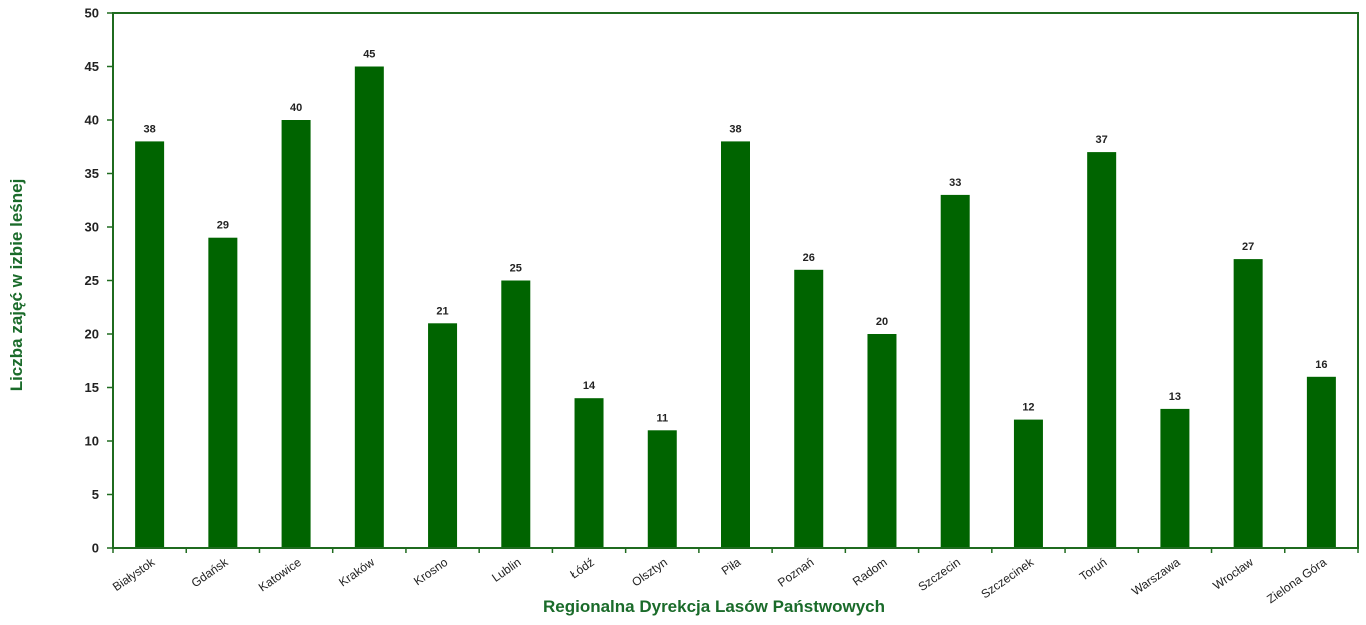 Image resolution: width=1366 pixels, height=625 pixels. What do you see at coordinates (92, 173) in the screenshot?
I see `y-tick-label: 35` at bounding box center [92, 173].